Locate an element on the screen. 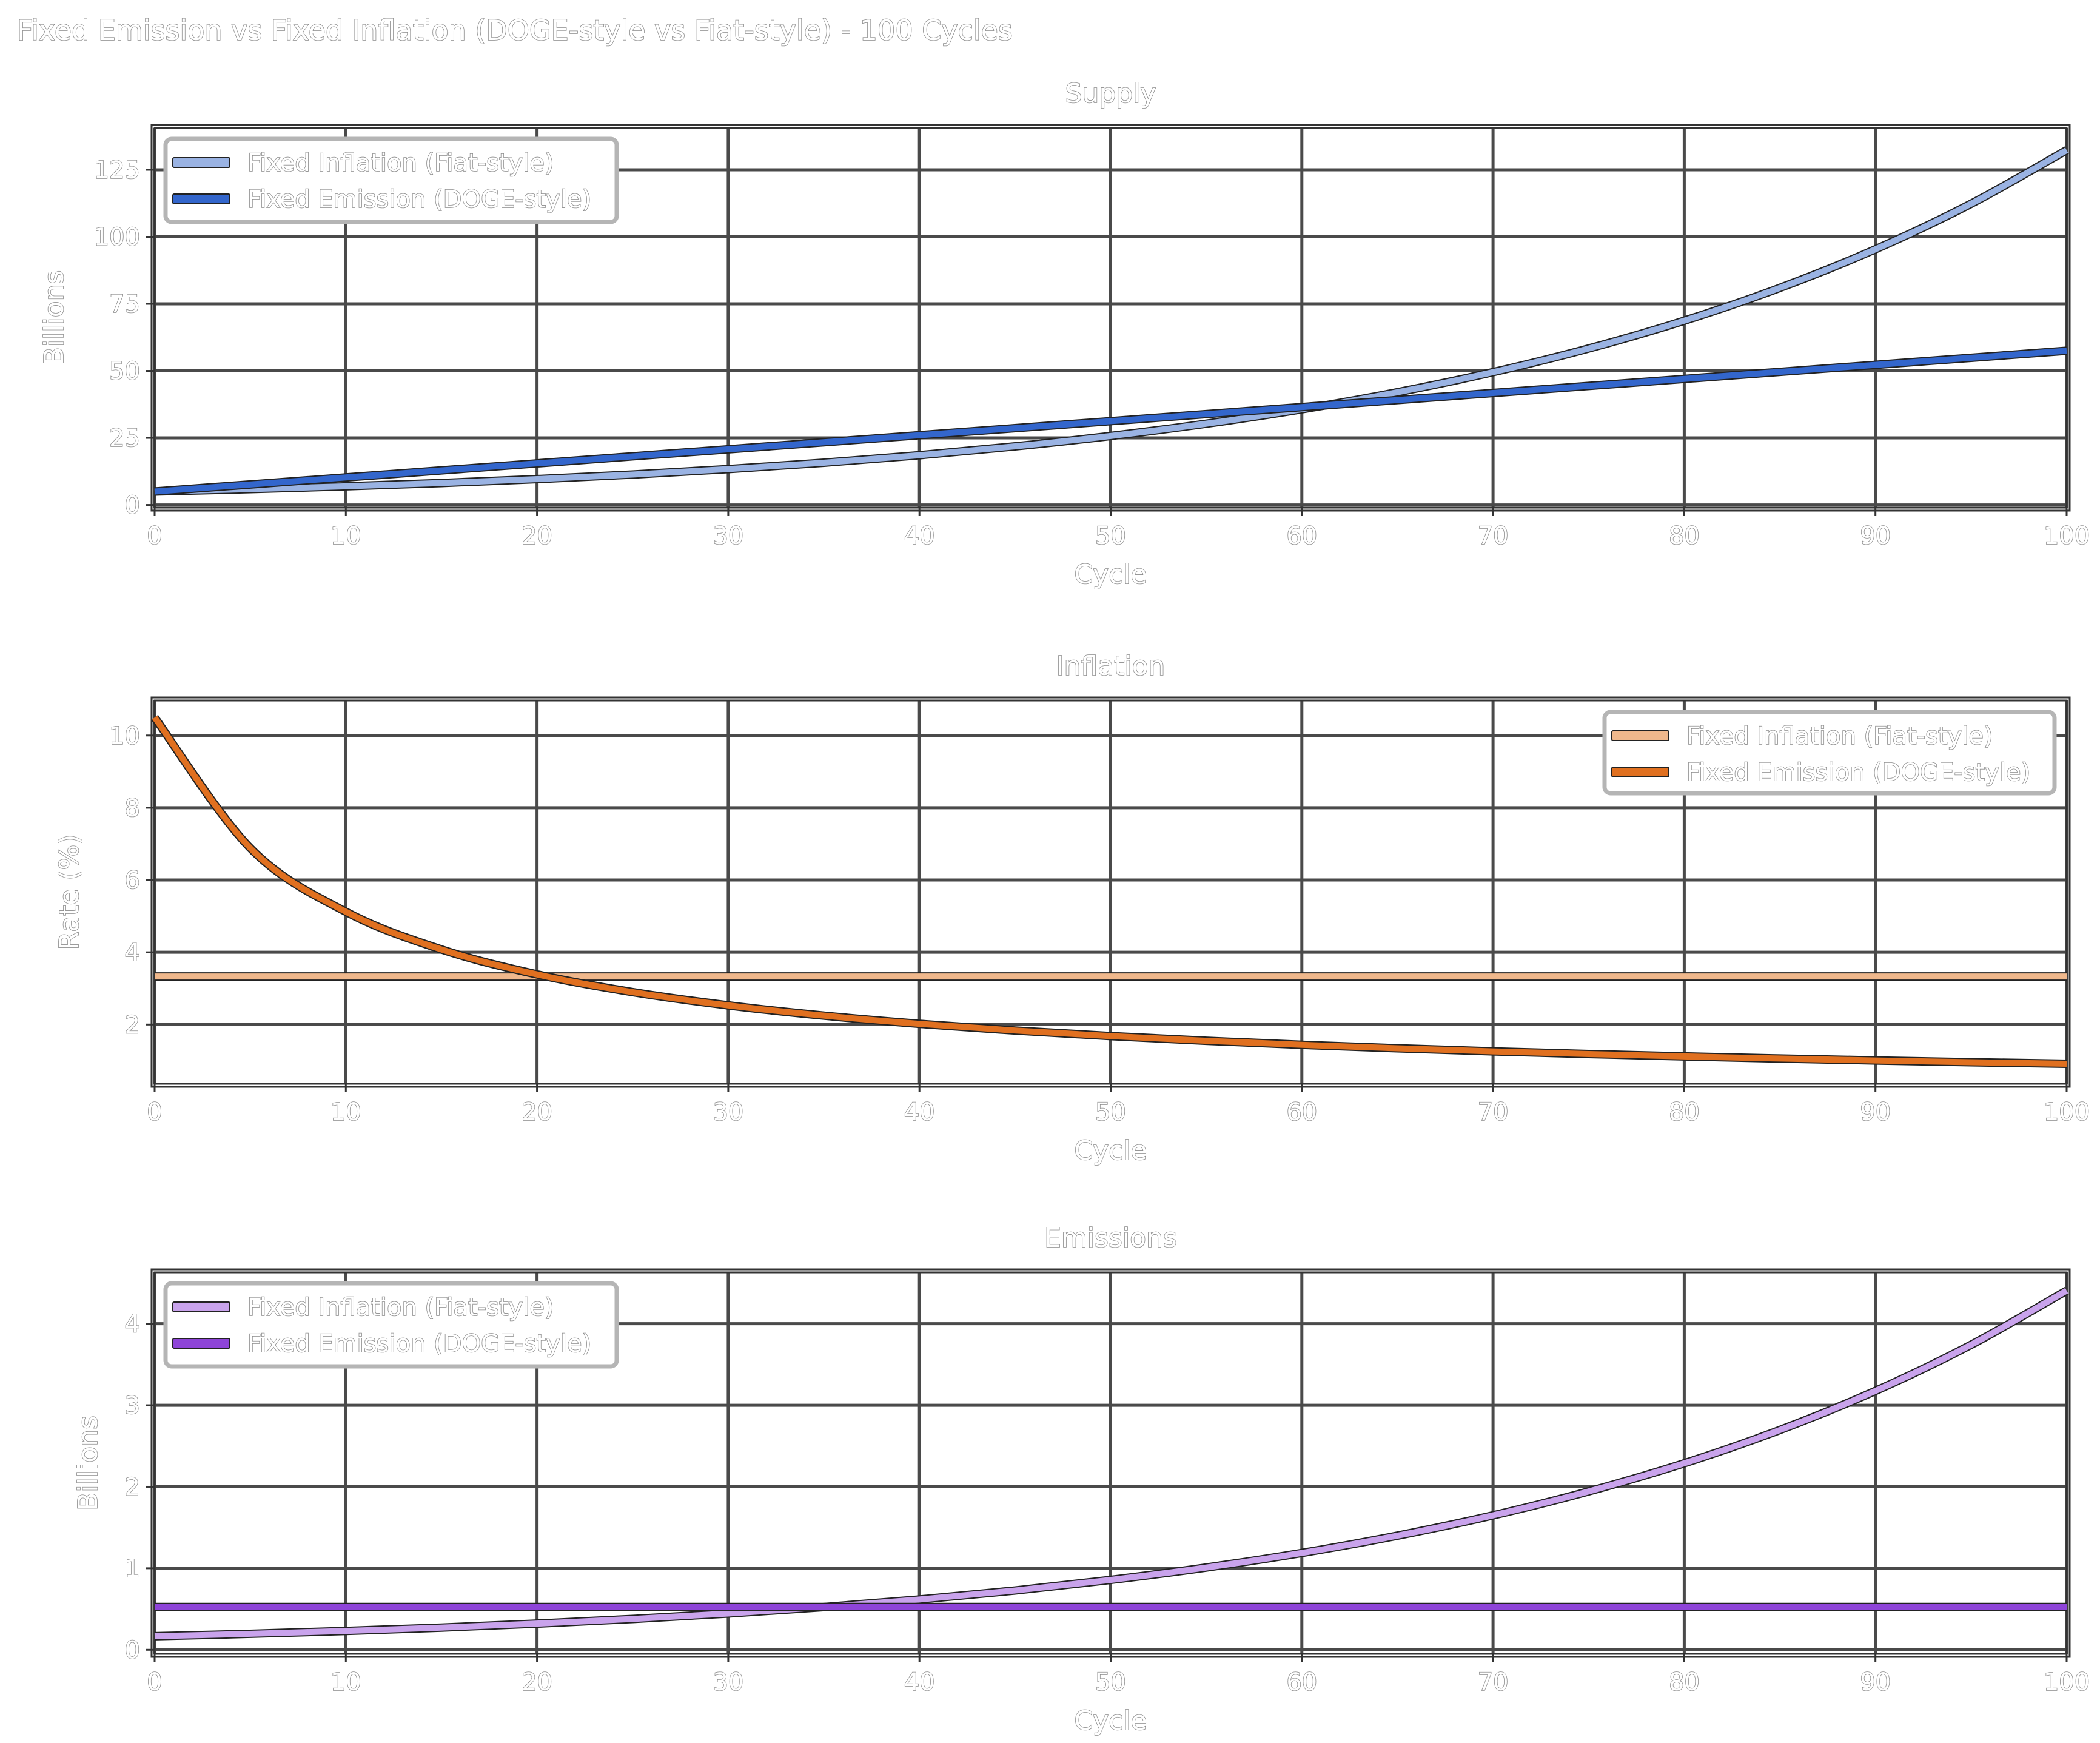 Image resolution: width=2100 pixels, height=1743 pixels. series-fixed-emission is located at coordinates (1111, 421).